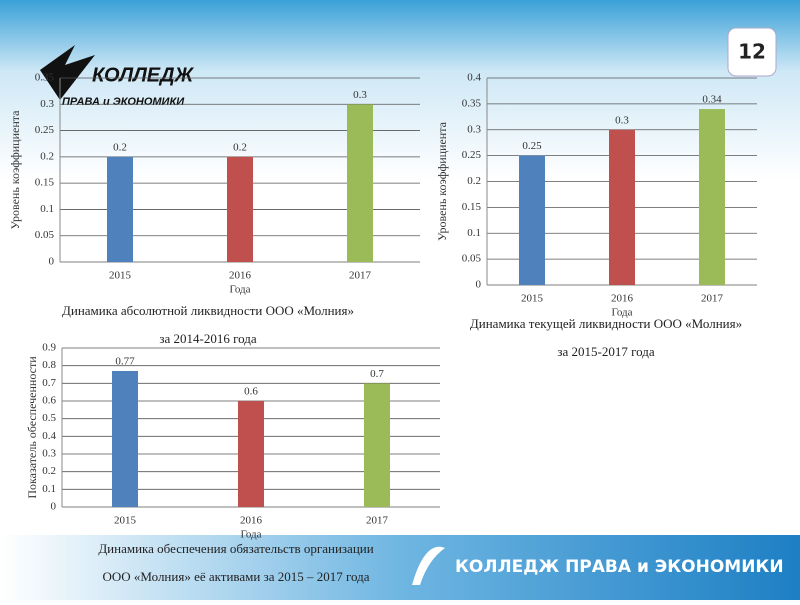  Describe the element at coordinates (32, 427) in the screenshot. I see `y-axis-label: Показатель обеспеченности` at that location.